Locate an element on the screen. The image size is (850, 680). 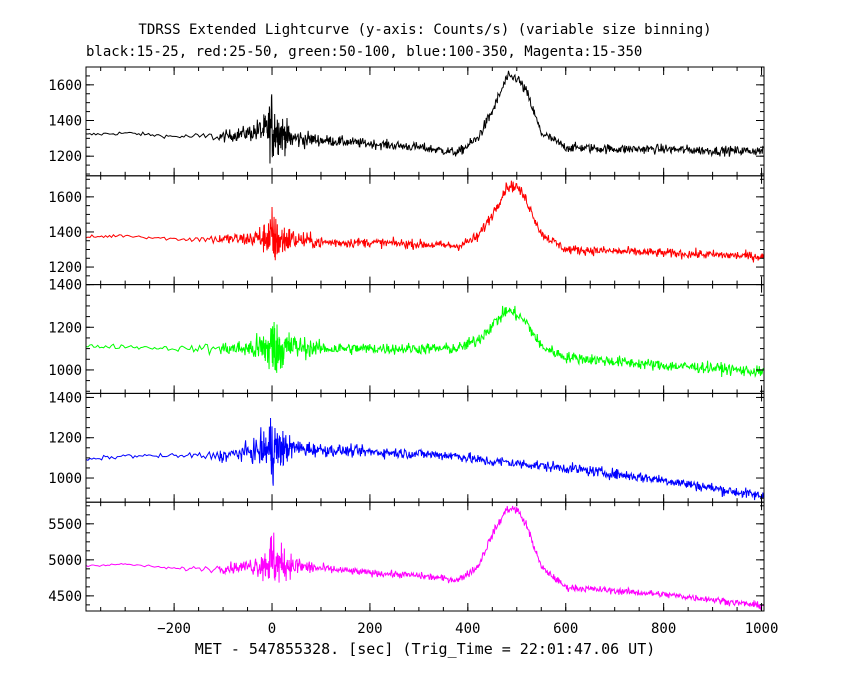
y-tick-label-4-2: 5500 is located at coordinates (65, 525).